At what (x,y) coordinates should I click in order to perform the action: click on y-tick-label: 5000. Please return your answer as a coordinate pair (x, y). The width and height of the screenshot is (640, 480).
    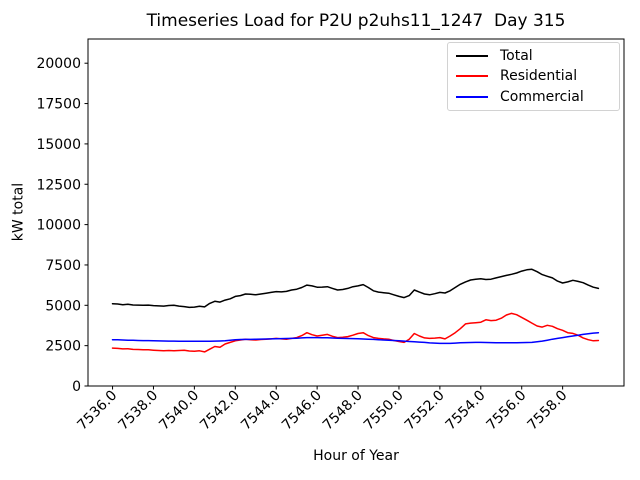
    Looking at the image, I should click on (63, 306).